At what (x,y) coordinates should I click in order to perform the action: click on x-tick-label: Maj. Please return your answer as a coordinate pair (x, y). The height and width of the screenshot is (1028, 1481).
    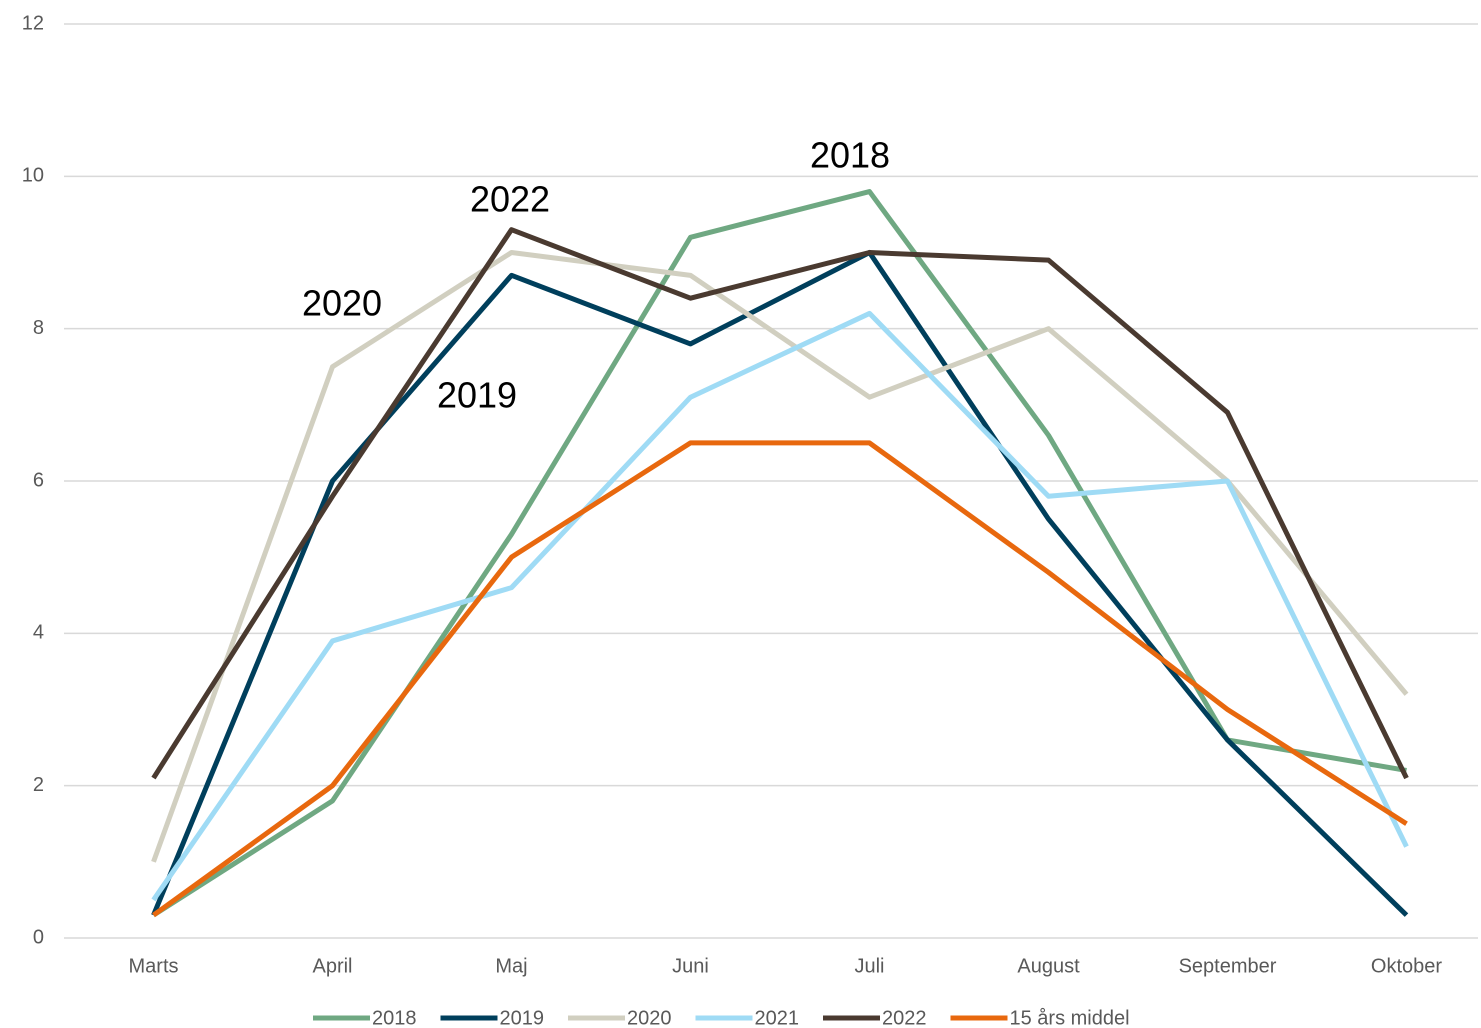
    Looking at the image, I should click on (511, 966).